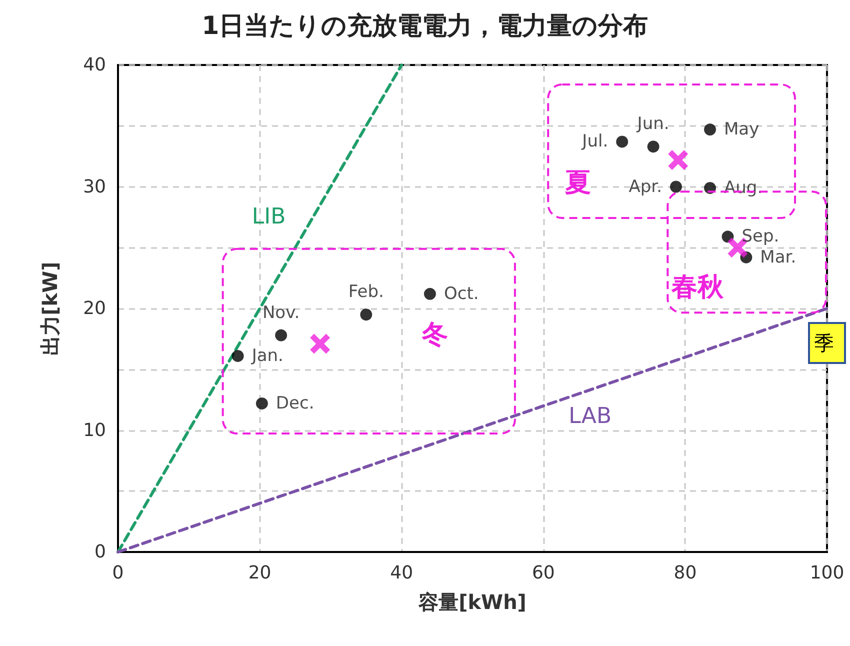 Image resolution: width=850 pixels, height=646 pixels. I want to click on callout-box: 季, so click(827, 343).